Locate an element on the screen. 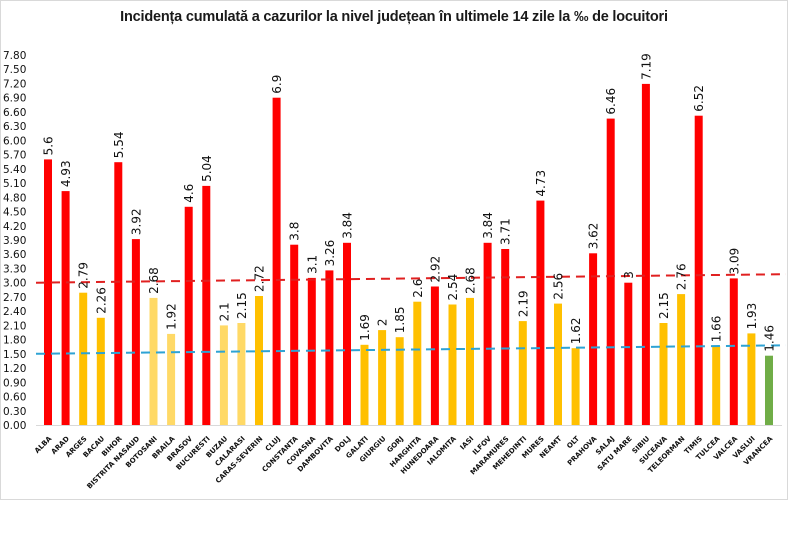  y-tick-label: 2.10 is located at coordinates (14, 326).